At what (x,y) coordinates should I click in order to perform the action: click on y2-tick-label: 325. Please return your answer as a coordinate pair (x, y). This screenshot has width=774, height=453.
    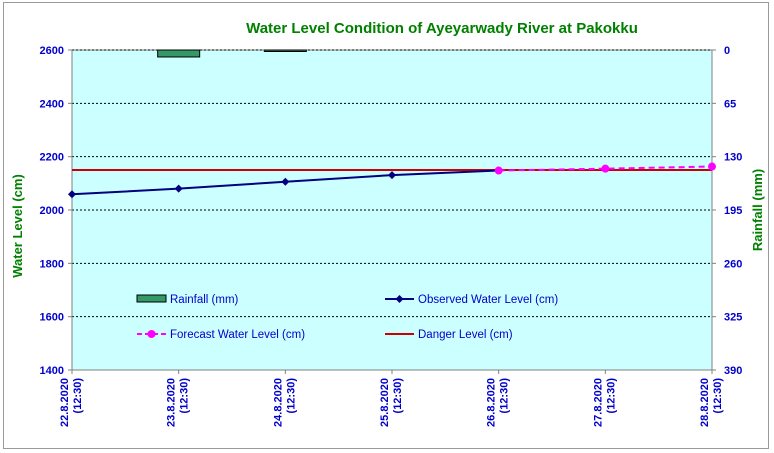
    Looking at the image, I should click on (733, 318).